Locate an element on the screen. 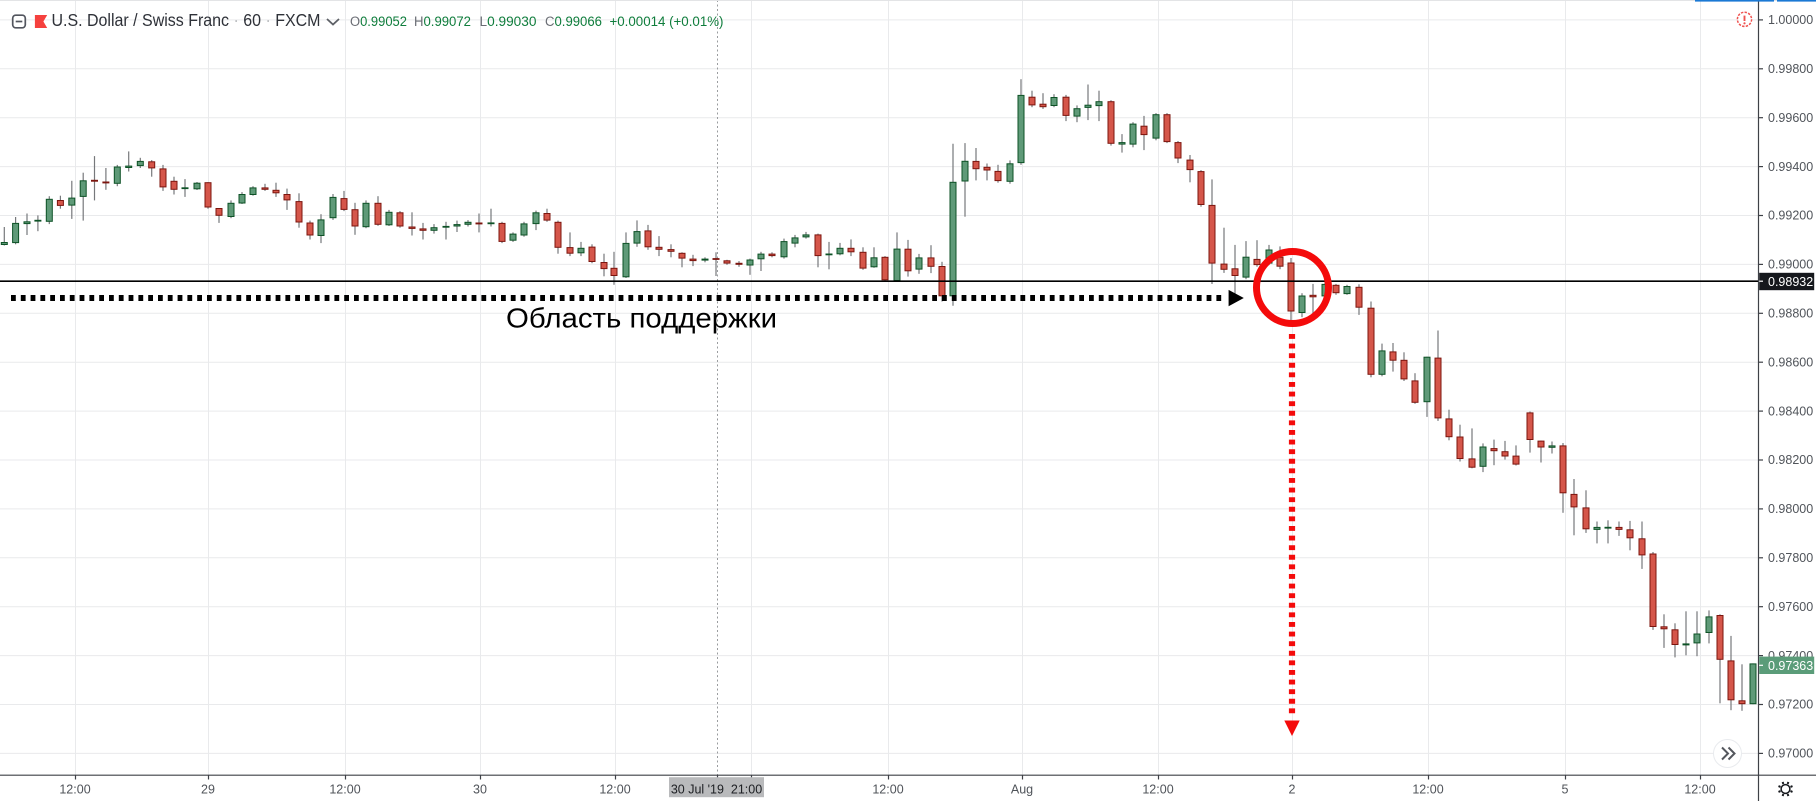 This screenshot has width=1816, height=806. svg-text: 0.98200 is located at coordinates (1790, 460).